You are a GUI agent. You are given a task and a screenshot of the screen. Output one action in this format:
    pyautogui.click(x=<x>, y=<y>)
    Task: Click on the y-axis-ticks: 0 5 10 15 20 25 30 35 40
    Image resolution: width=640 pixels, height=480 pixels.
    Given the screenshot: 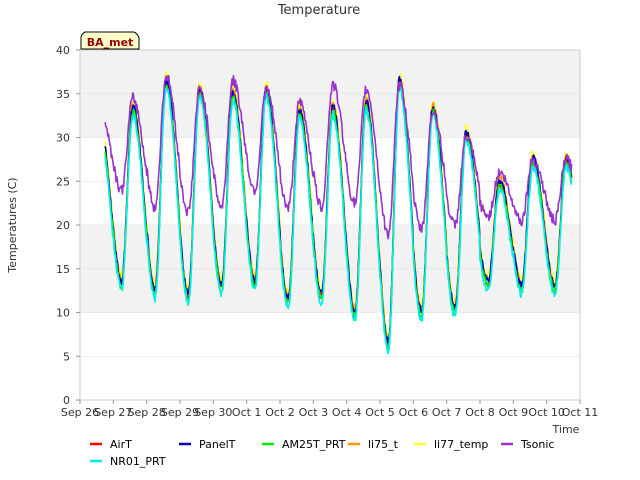 What is the action you would take?
    pyautogui.click(x=68, y=225)
    